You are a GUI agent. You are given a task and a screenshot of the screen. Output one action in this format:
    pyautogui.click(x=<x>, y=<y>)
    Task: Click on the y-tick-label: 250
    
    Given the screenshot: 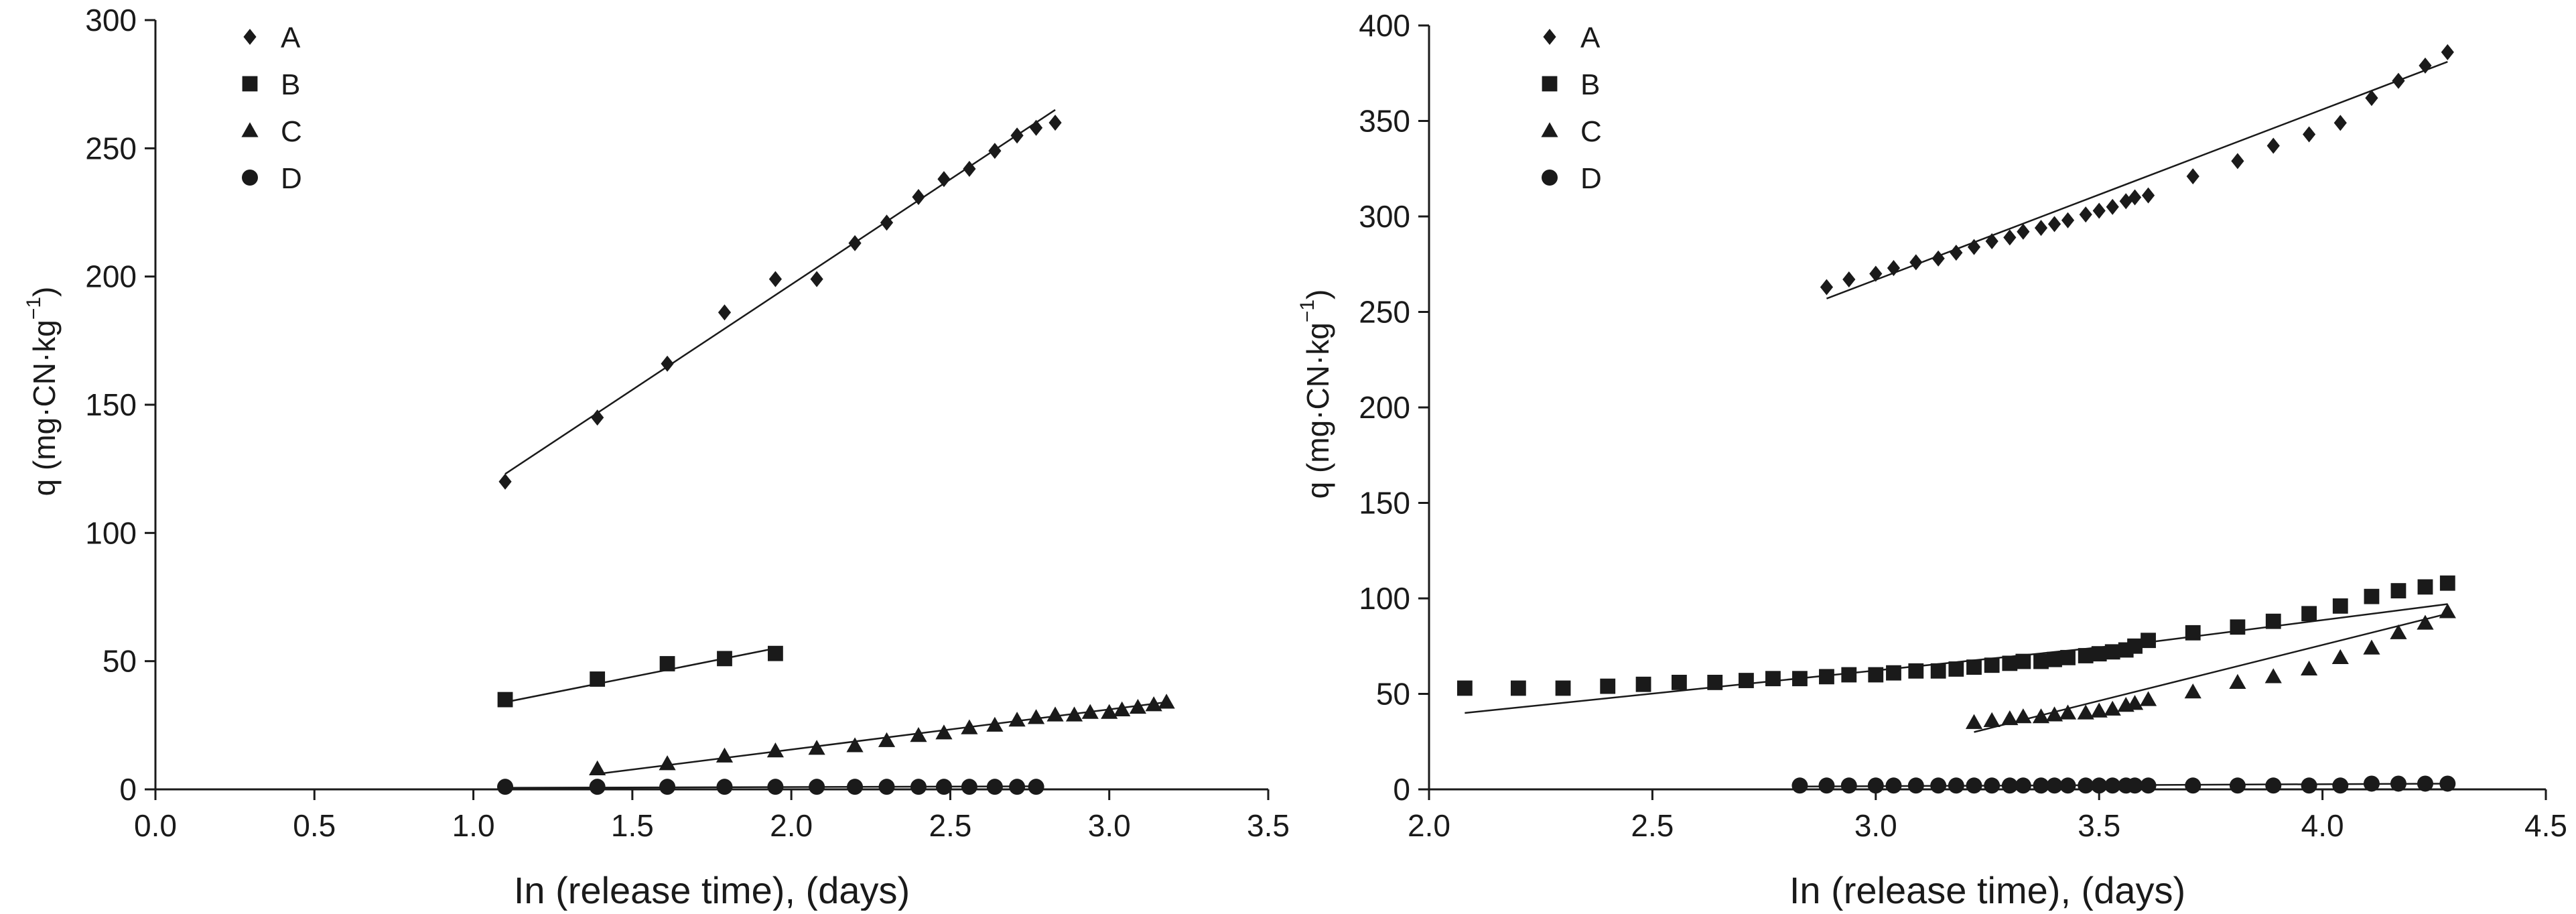 What is the action you would take?
    pyautogui.click(x=111, y=148)
    